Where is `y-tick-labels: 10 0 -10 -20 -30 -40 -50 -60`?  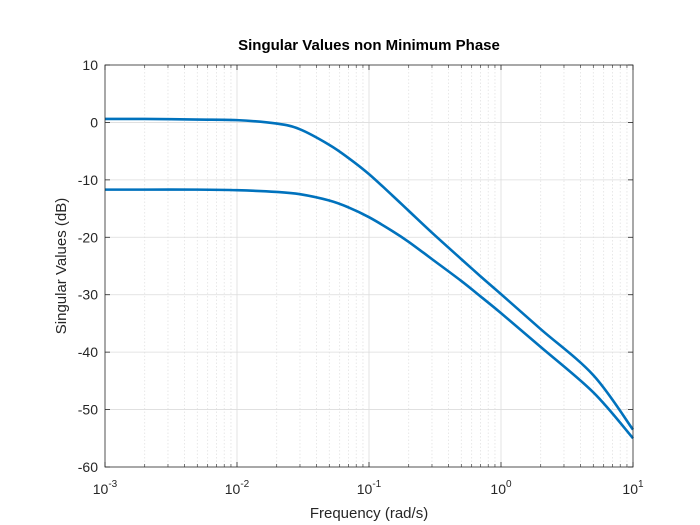
y-tick-labels: 10 0 -10 -20 -30 -40 -50 -60 is located at coordinates (88, 266).